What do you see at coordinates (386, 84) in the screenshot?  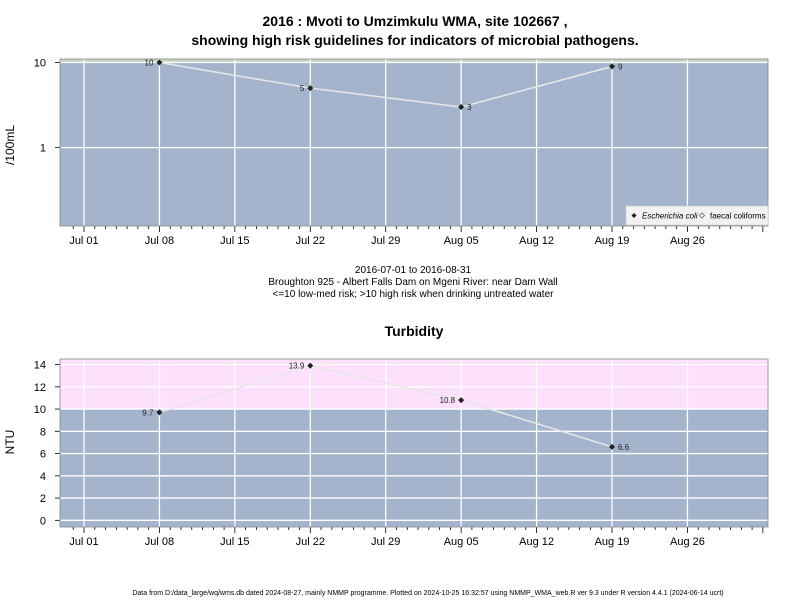 I see `c1-series-line` at bounding box center [386, 84].